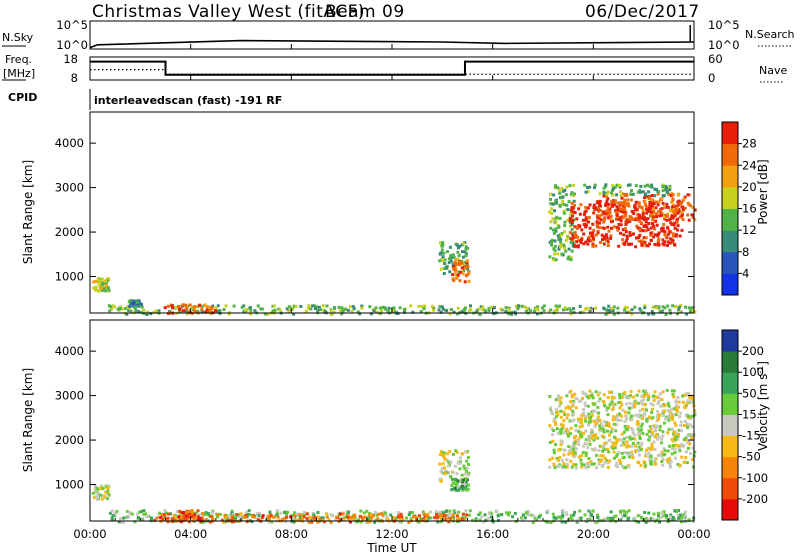 This screenshot has height=554, width=800. Describe the element at coordinates (715, 59) in the screenshot. I see `nave-right-top-tick: 60` at that location.